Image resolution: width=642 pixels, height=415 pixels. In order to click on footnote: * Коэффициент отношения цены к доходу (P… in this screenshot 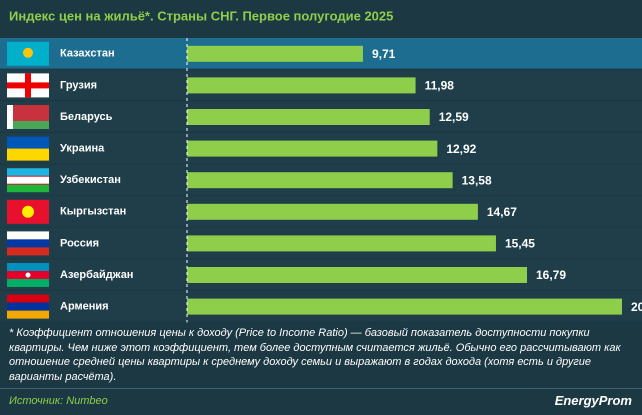, I will do `click(315, 355)`.